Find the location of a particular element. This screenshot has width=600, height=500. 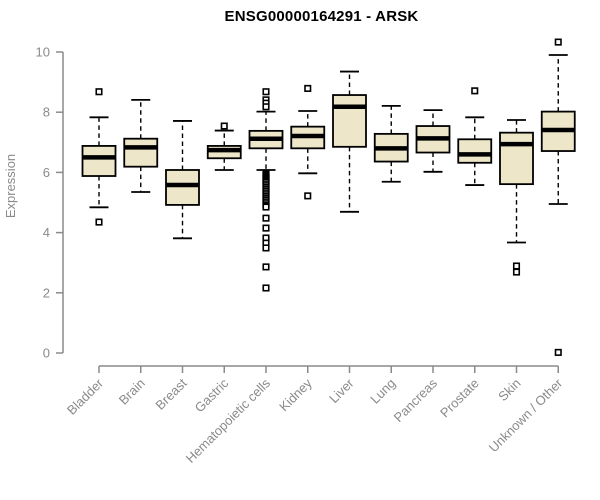

box-brain is located at coordinates (141, 152).